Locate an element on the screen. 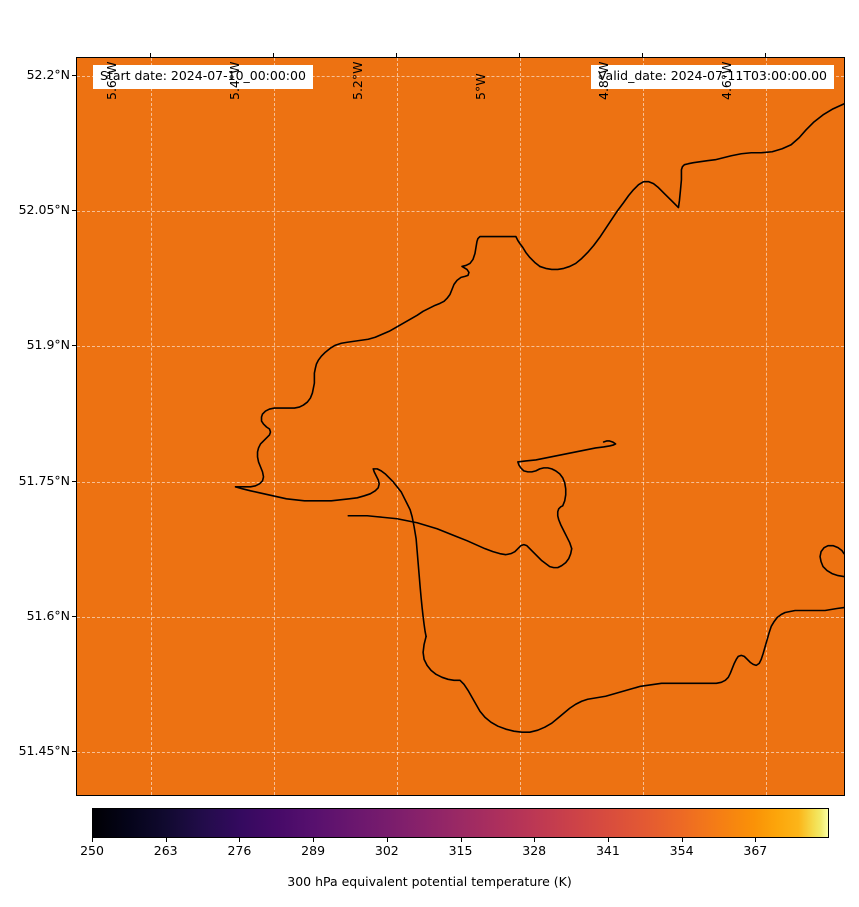 The image size is (859, 907). colorbar-tick-label: 367 is located at coordinates (755, 850).